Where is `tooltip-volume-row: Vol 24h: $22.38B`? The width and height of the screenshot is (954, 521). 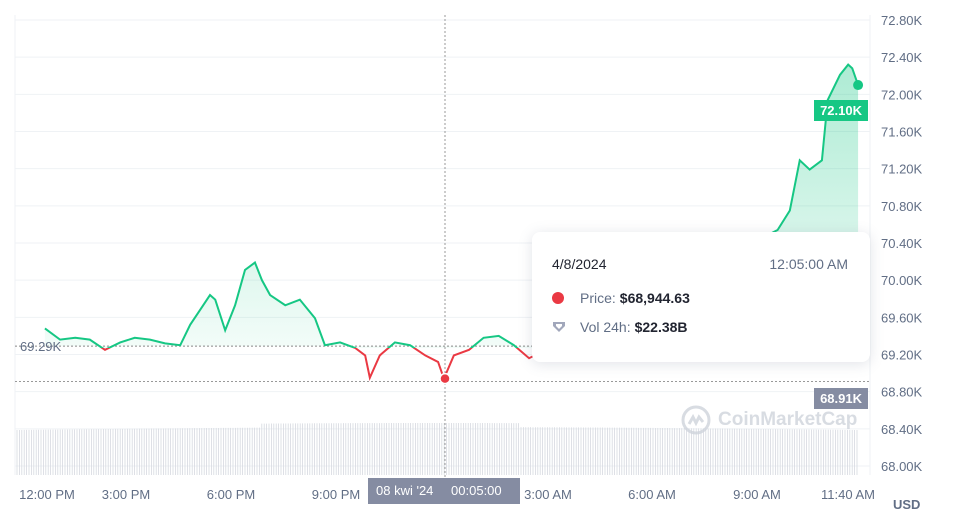 tooltip-volume-row: Vol 24h: $22.38B is located at coordinates (620, 327).